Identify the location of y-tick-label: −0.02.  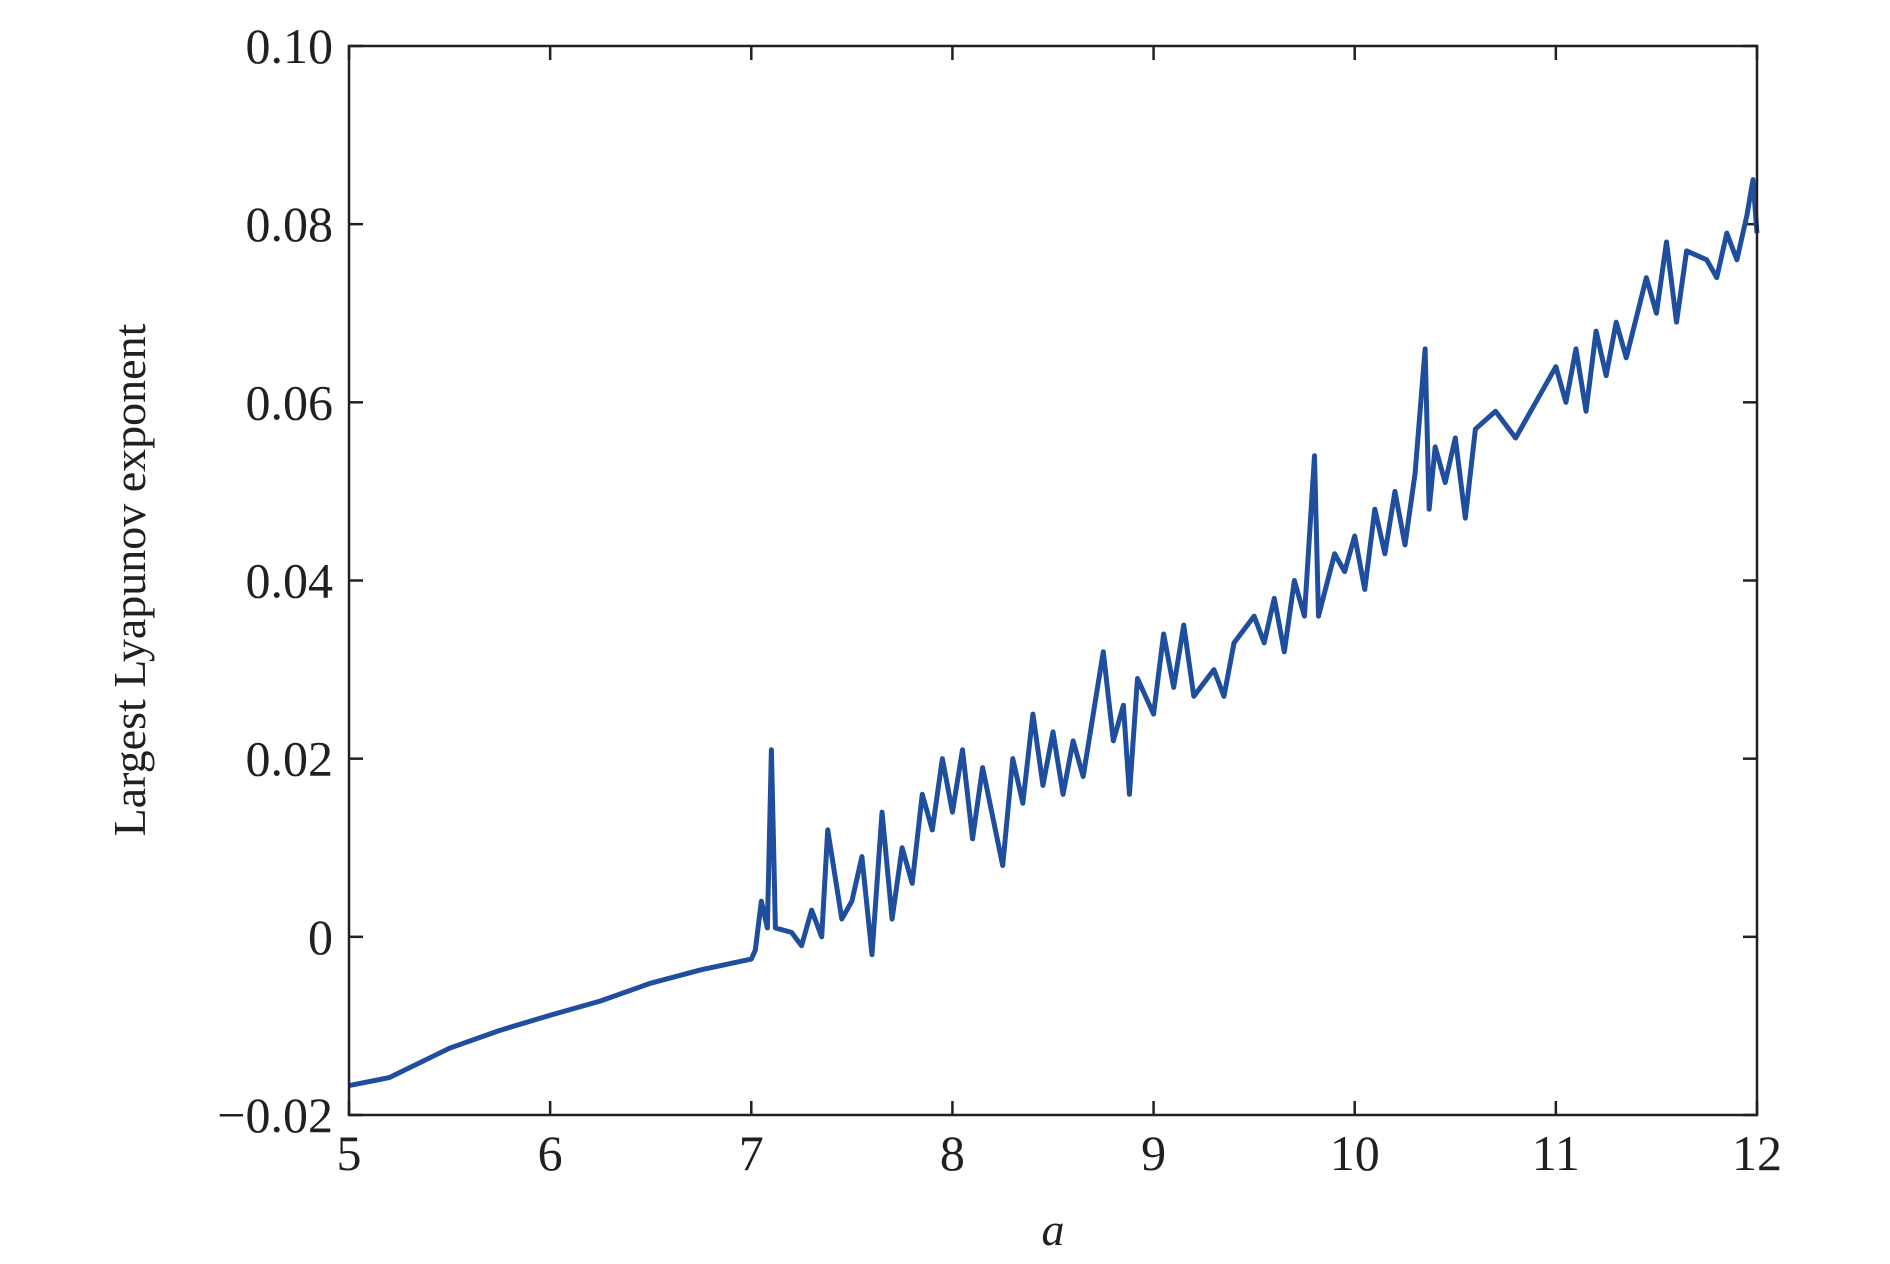
(275, 1115).